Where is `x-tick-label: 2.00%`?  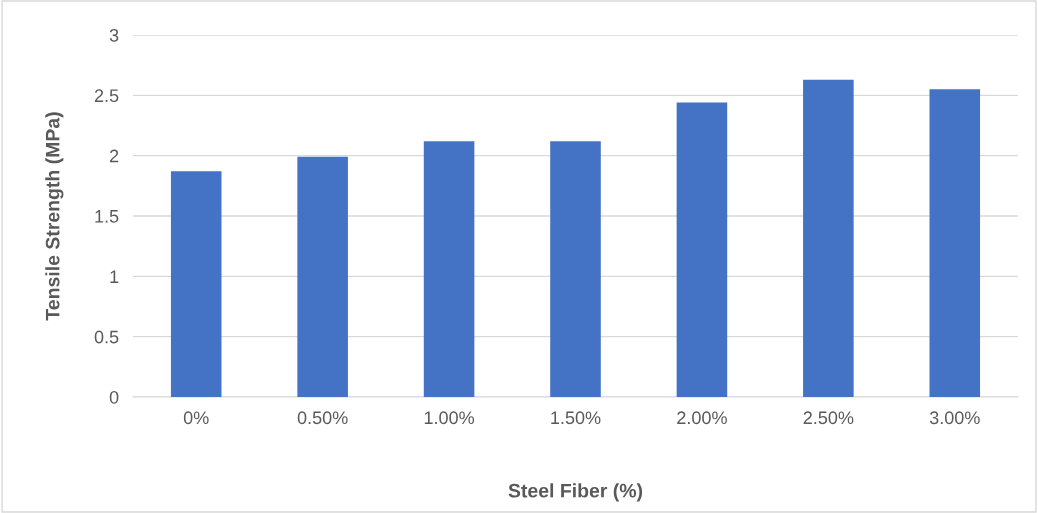 x-tick-label: 2.00% is located at coordinates (702, 418).